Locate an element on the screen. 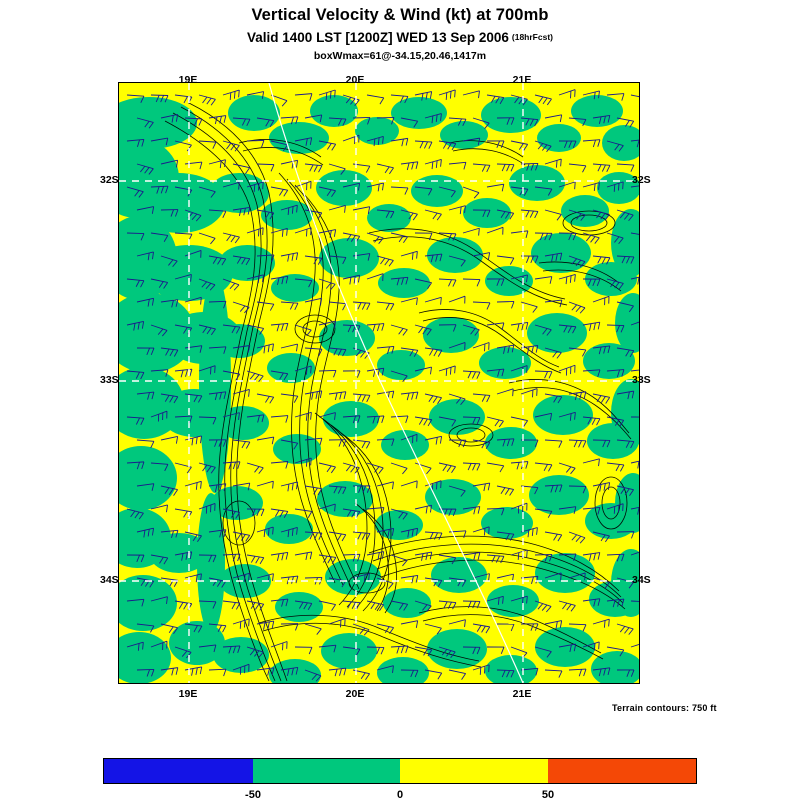 The image size is (800, 801). valid-time-text: Valid 1400 LST [1200Z] WED 13 Sep 2006 is located at coordinates (378, 37).